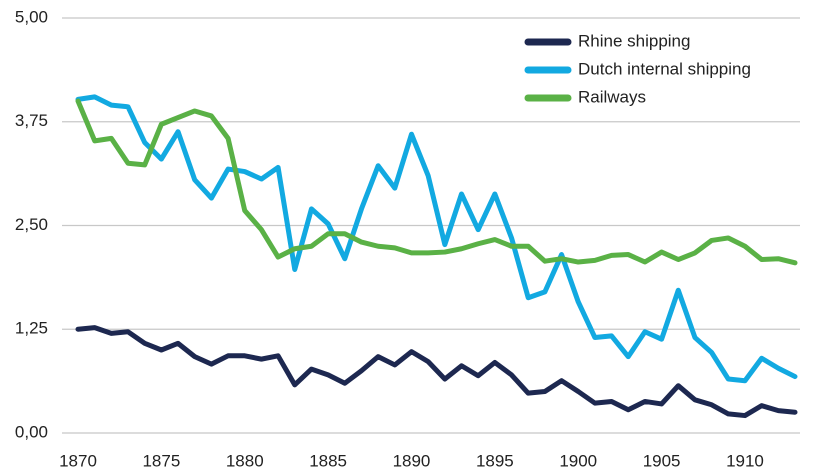  I want to click on x-tick-label: 1905, so click(662, 460).